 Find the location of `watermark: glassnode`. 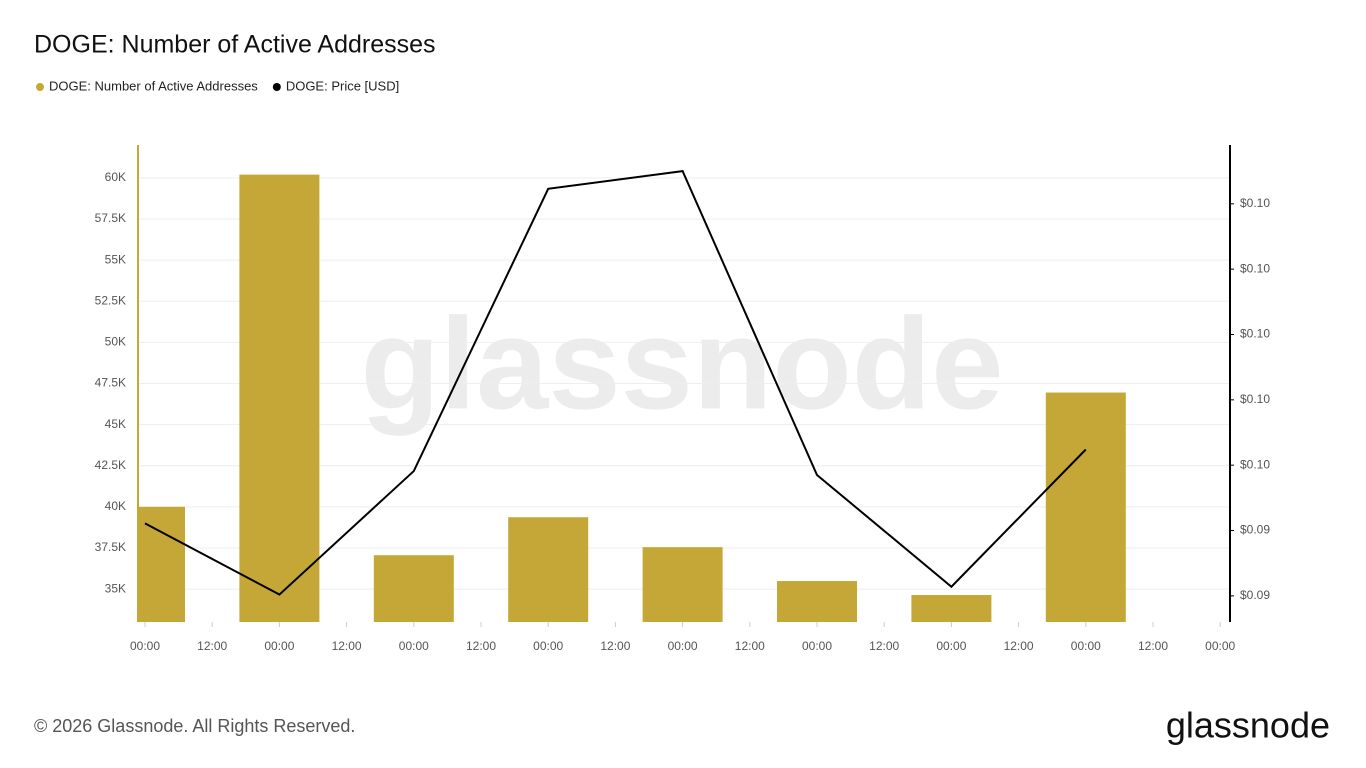

watermark: glassnode is located at coordinates (682, 363).